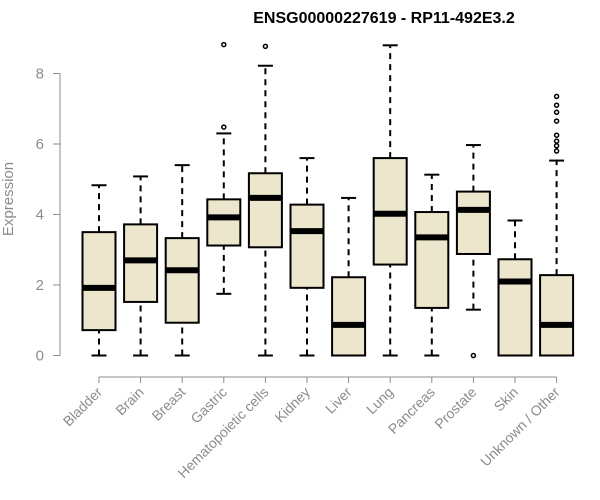  I want to click on box-gastric, so click(224, 168).